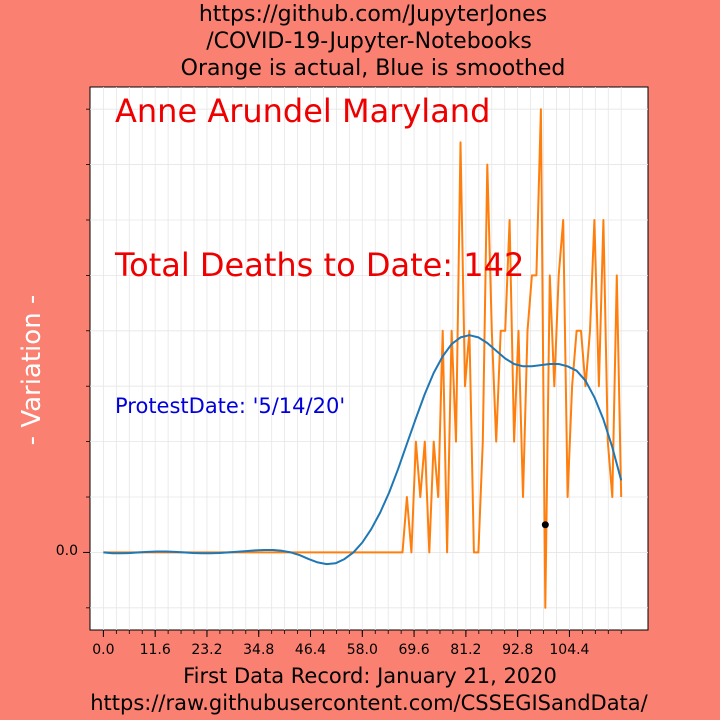 The width and height of the screenshot is (720, 720). I want to click on x-axis-label-line-1: First Data Record: January 21, 2020, so click(370, 676).